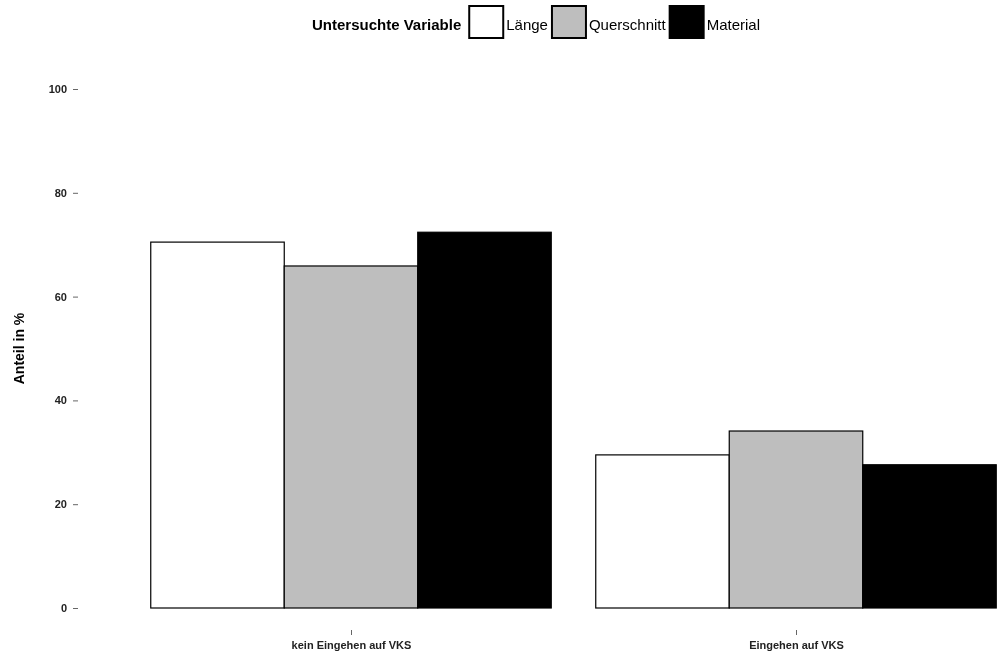 This screenshot has height=662, width=1002. Describe the element at coordinates (60, 296) in the screenshot. I see `y-tick-label: 60` at that location.